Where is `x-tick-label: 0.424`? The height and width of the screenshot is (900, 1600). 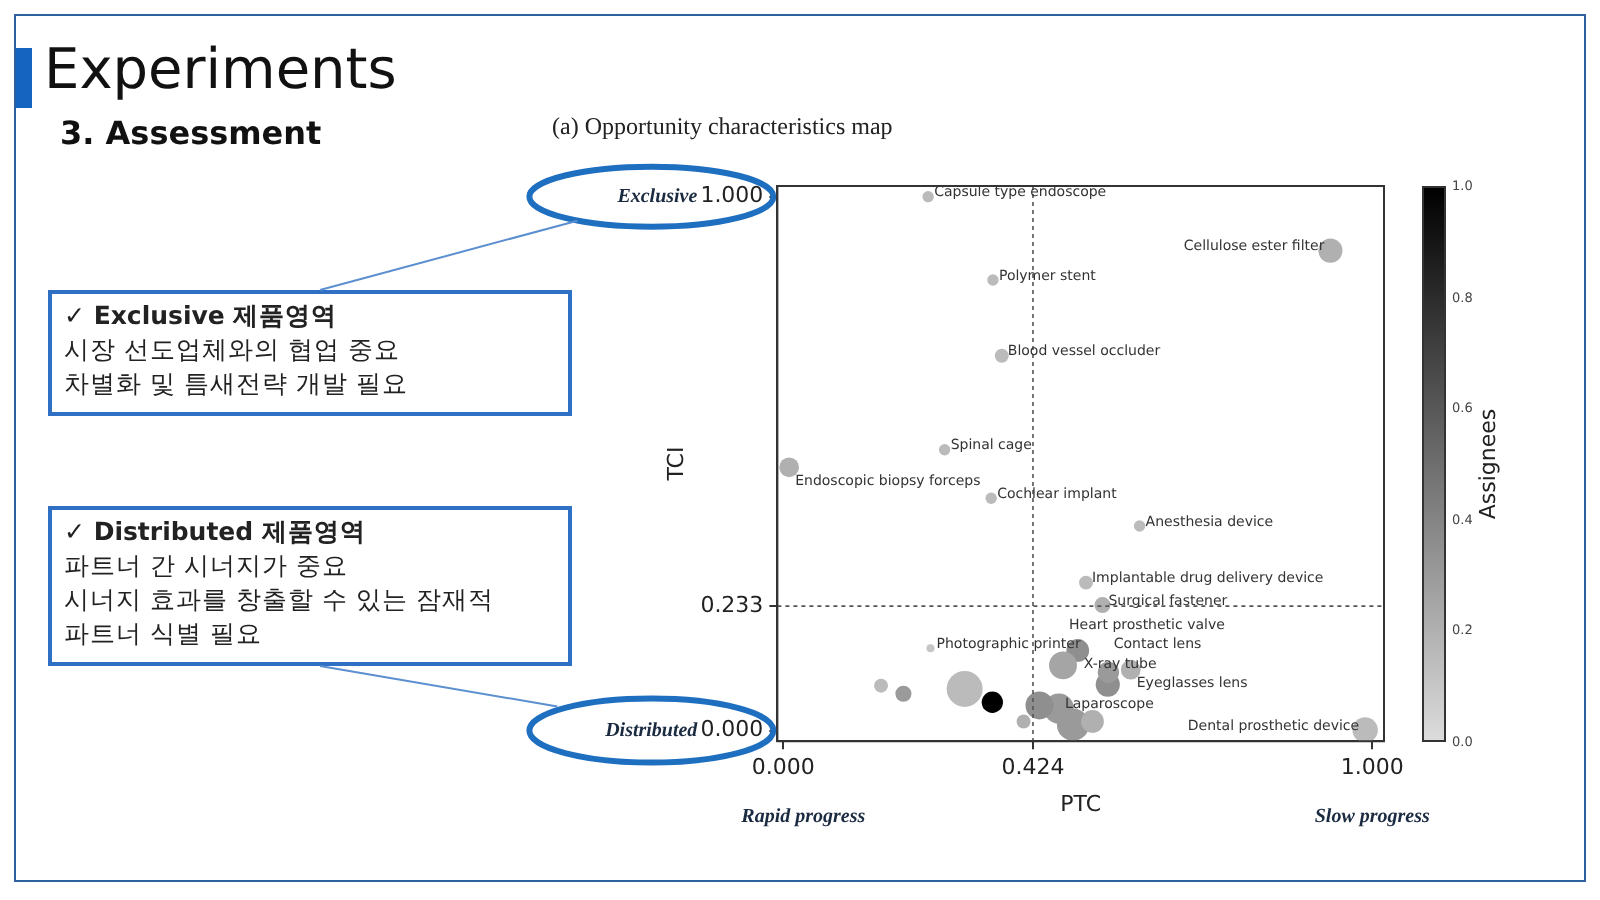 x-tick-label: 0.424 is located at coordinates (1033, 767).